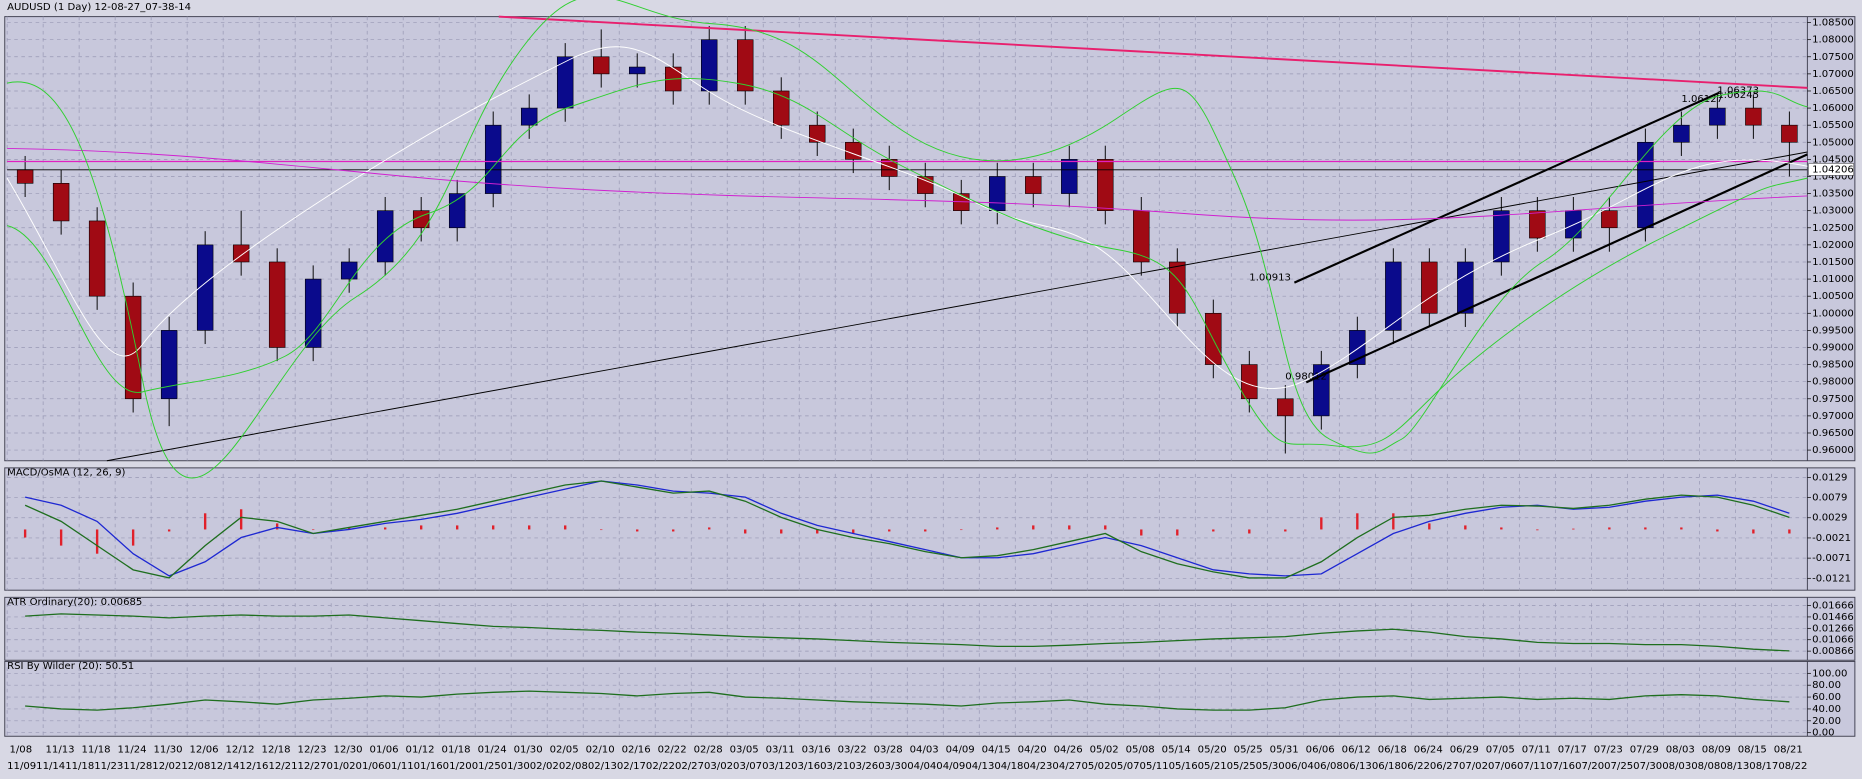 The width and height of the screenshot is (1862, 779). I want to click on x-tick-label: 04/20, so click(1032, 749).